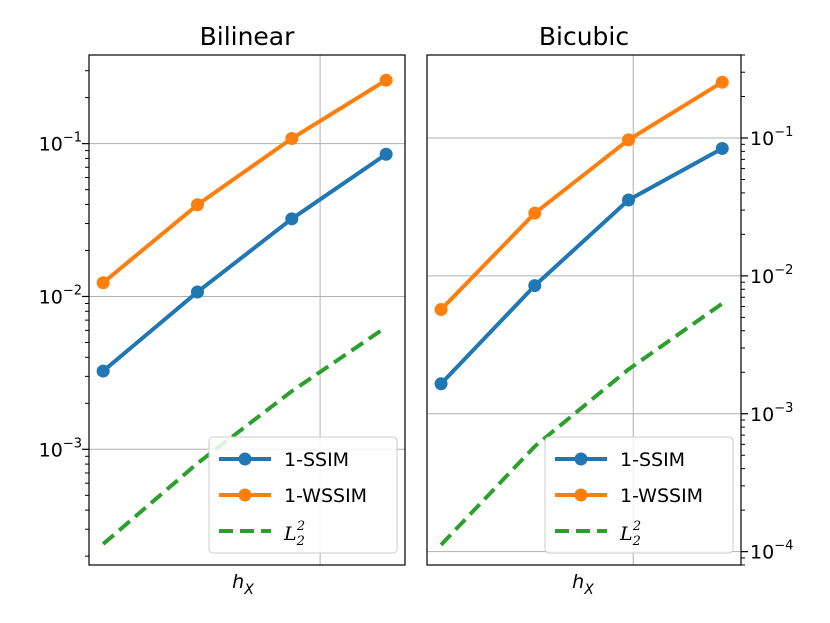  Describe the element at coordinates (783, 546) in the screenshot. I see `tick-exponent: −4` at that location.